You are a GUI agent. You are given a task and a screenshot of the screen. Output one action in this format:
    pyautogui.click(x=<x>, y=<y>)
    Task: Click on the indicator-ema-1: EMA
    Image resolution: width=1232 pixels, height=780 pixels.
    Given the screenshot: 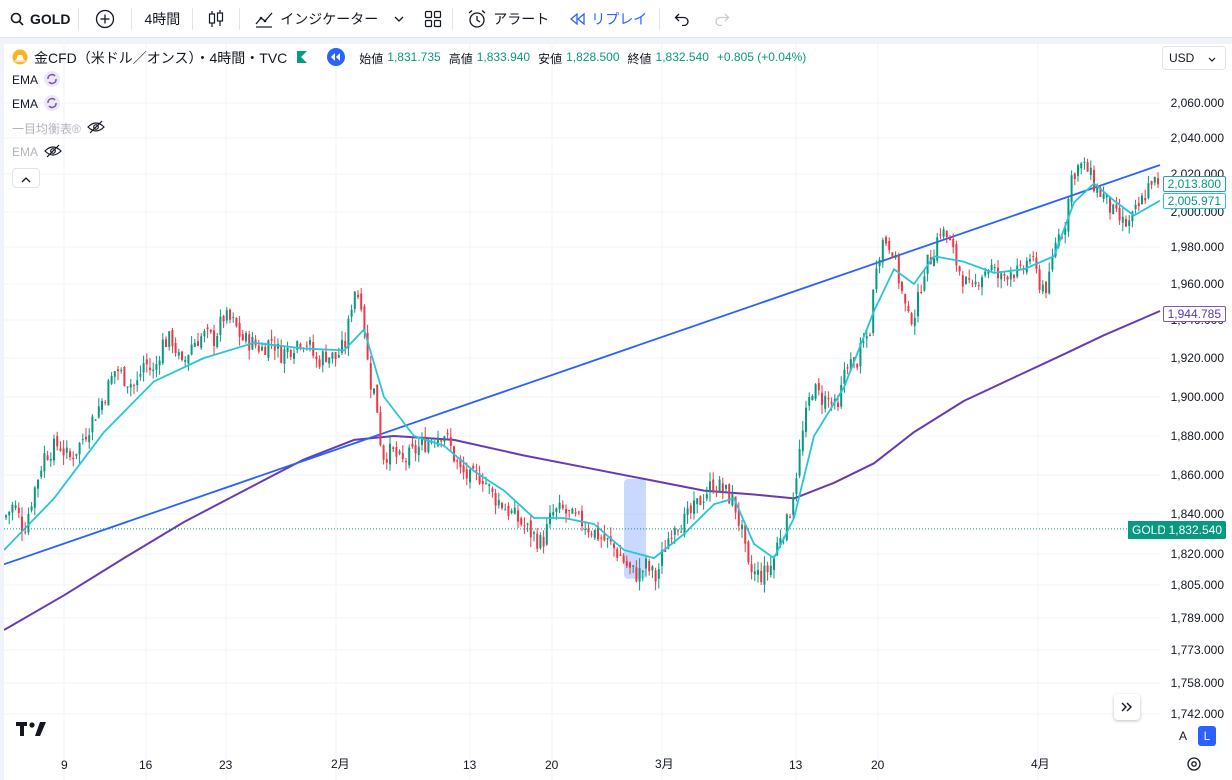 What is the action you would take?
    pyautogui.click(x=409, y=80)
    